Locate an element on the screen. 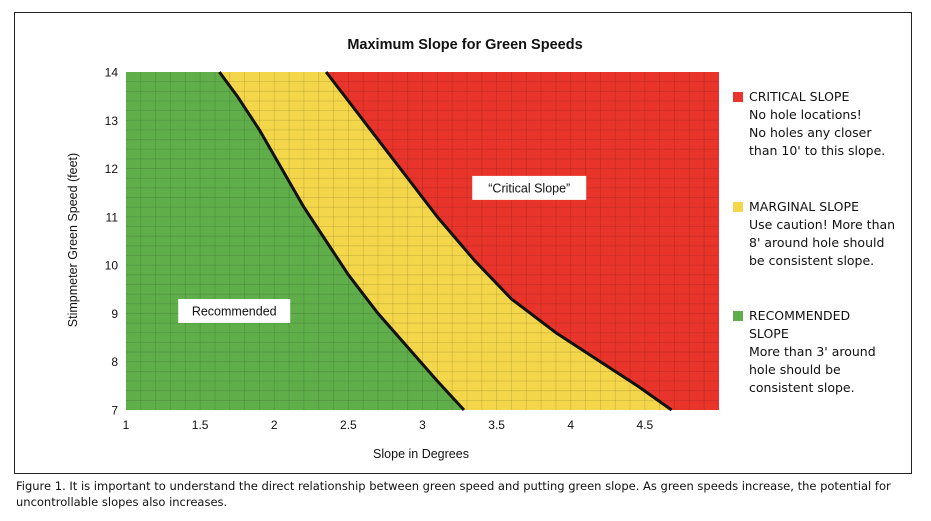 The width and height of the screenshot is (931, 521). x-tick-label: 2.5 is located at coordinates (348, 425).